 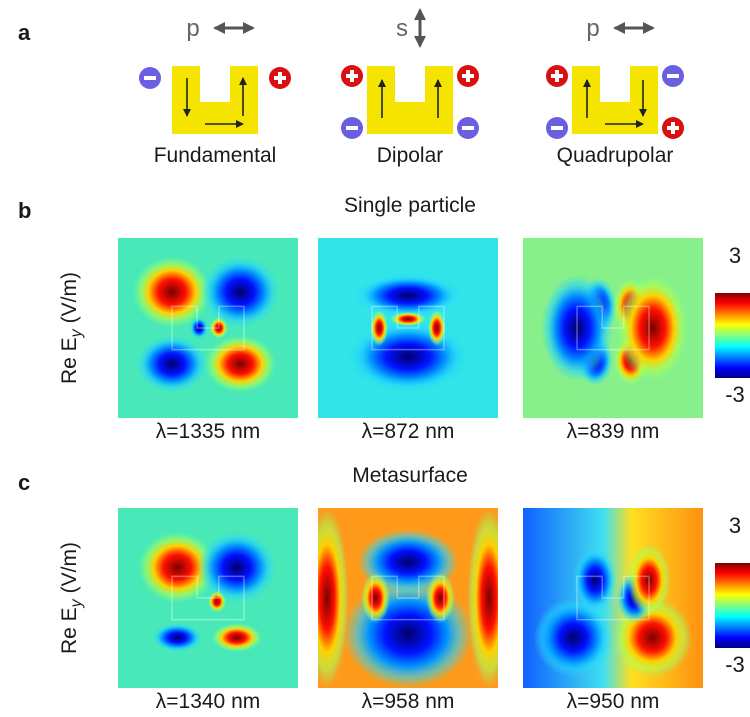 I want to click on mode-name: Fundamental, so click(x=215, y=155).